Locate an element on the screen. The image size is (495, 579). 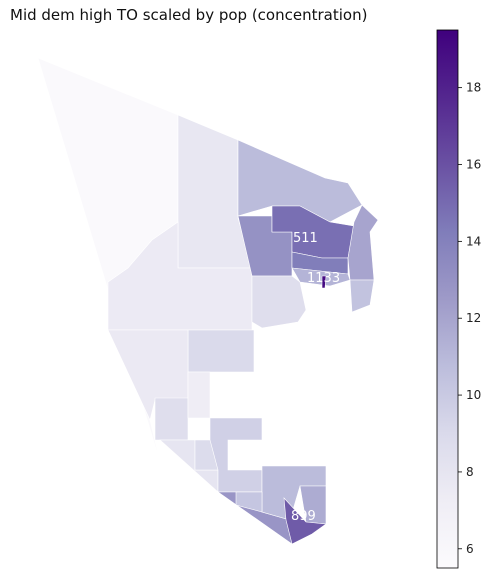
annotation-899: 899 is located at coordinates (303, 516).